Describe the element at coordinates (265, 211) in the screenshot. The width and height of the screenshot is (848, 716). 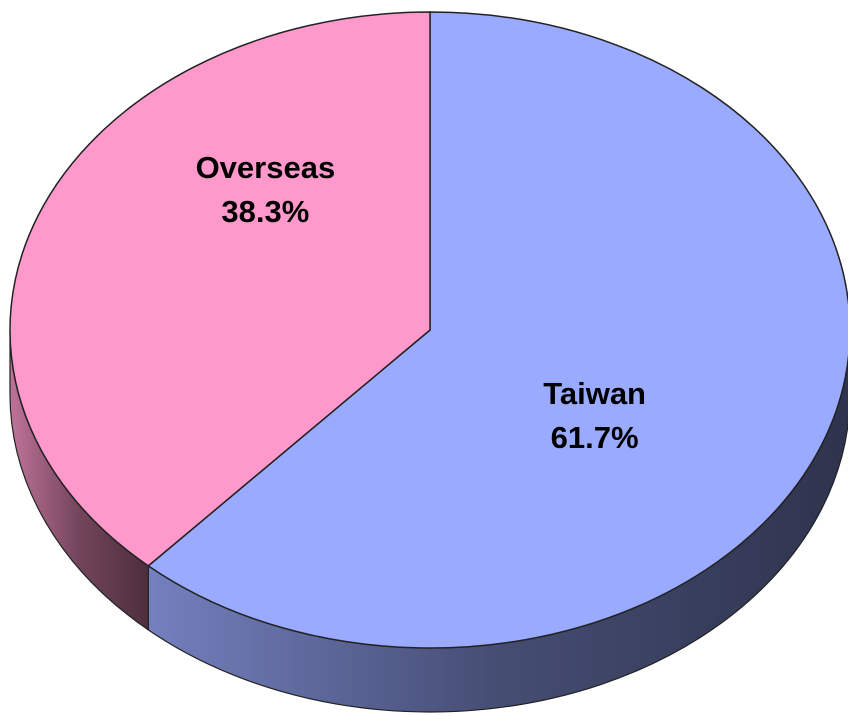
I see `value-label: 38.3%` at that location.